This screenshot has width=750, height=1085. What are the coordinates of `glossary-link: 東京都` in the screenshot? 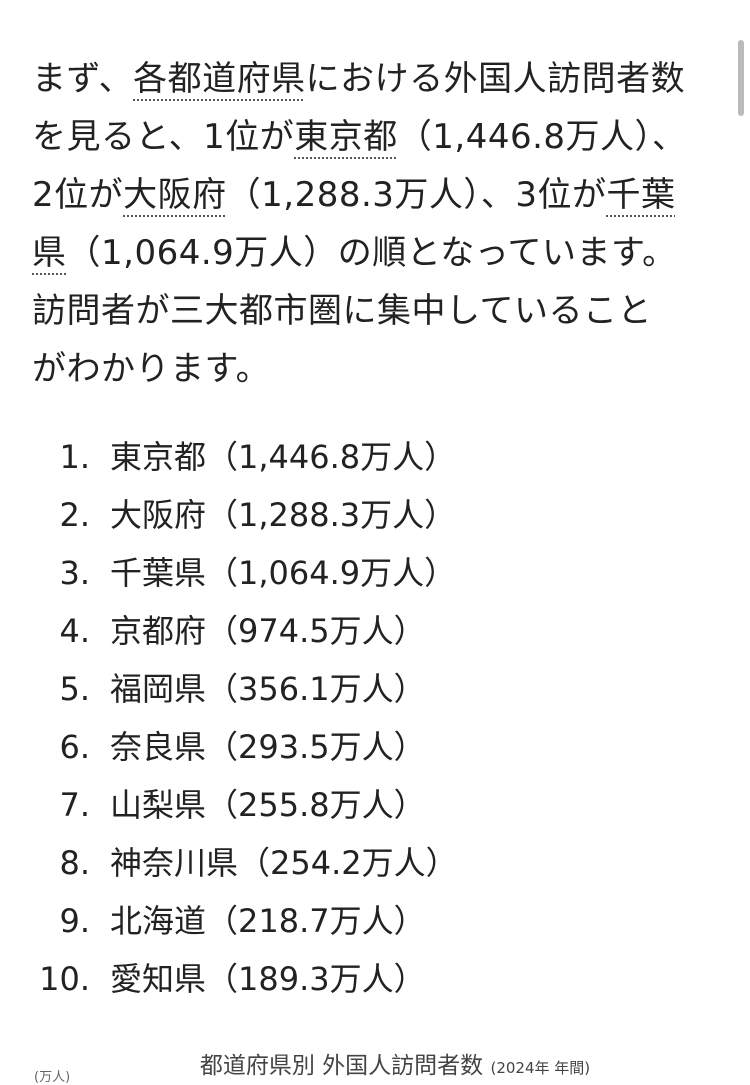 It's located at (346, 137).